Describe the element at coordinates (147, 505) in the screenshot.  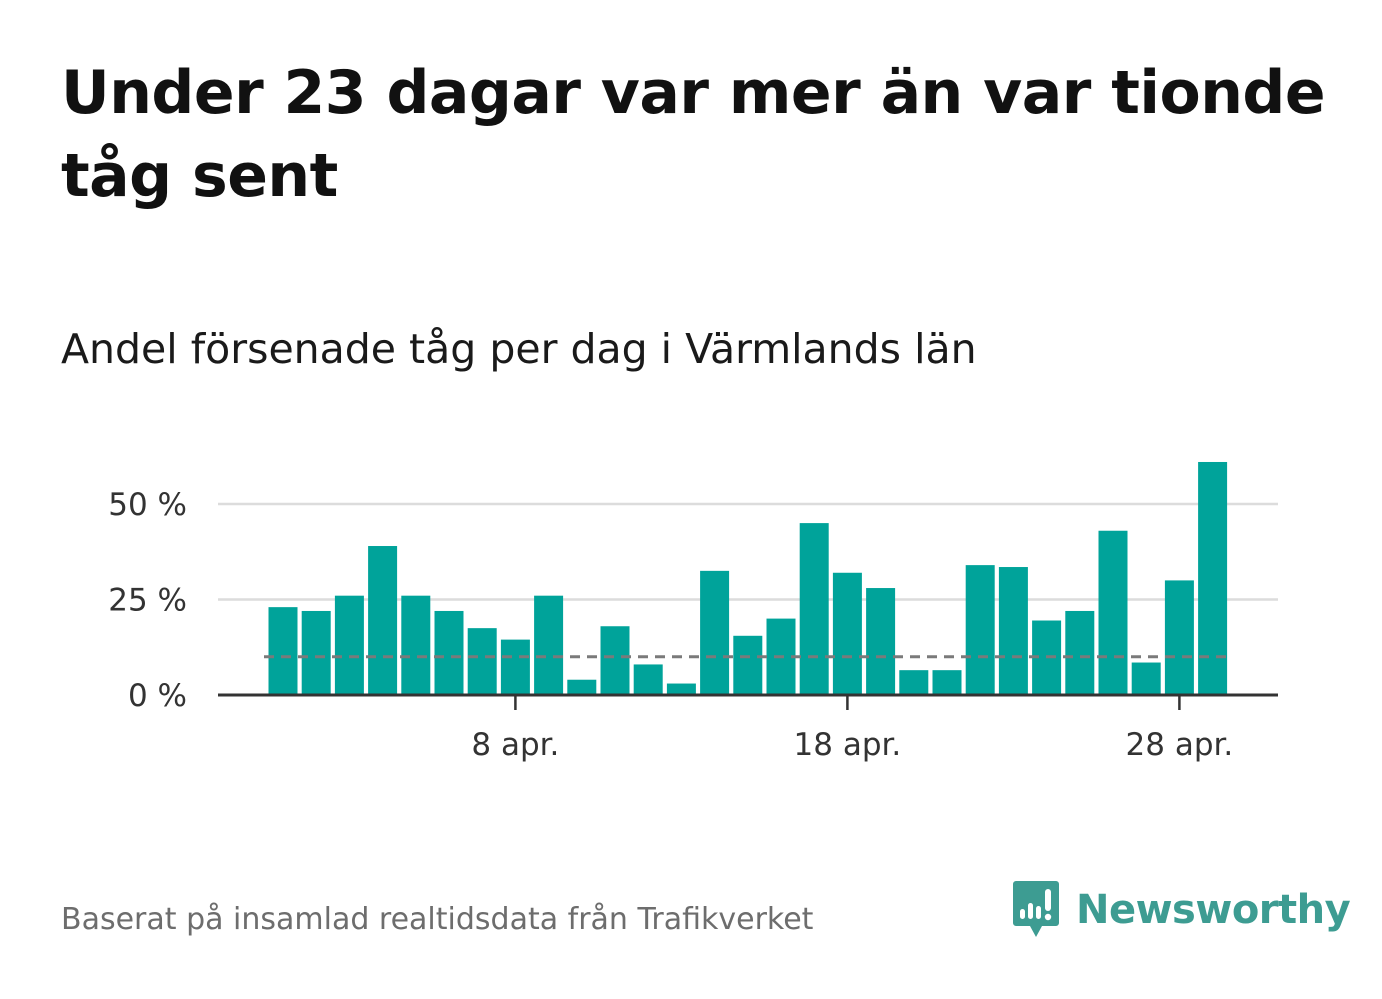
I see `y-tick-label: 50 %` at that location.